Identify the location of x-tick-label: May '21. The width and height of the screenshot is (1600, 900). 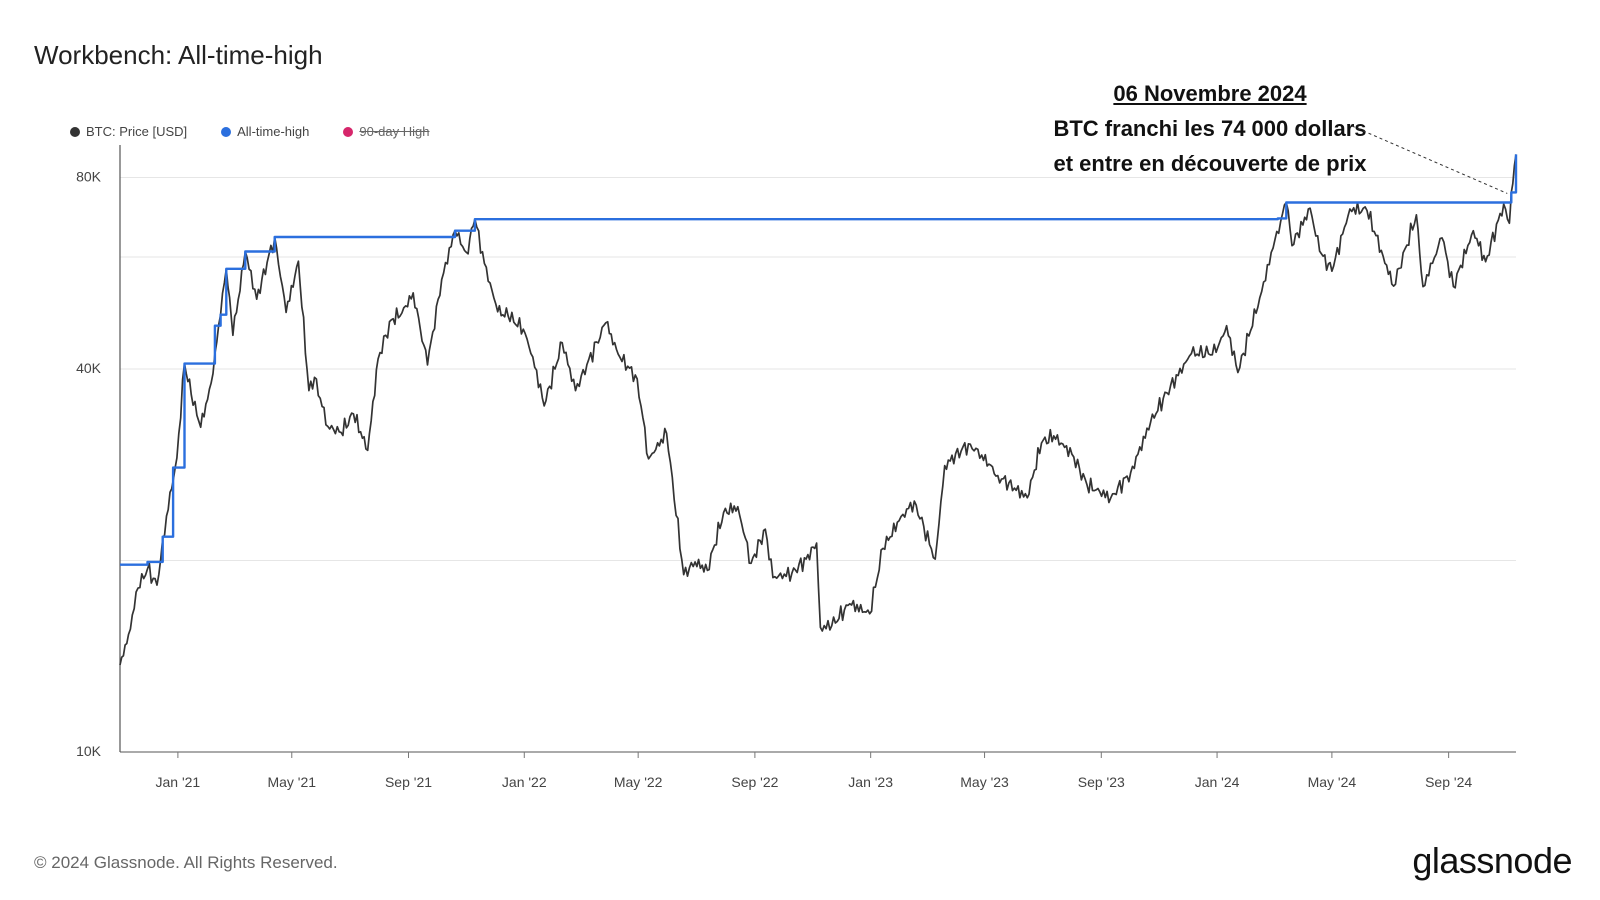
(291, 782).